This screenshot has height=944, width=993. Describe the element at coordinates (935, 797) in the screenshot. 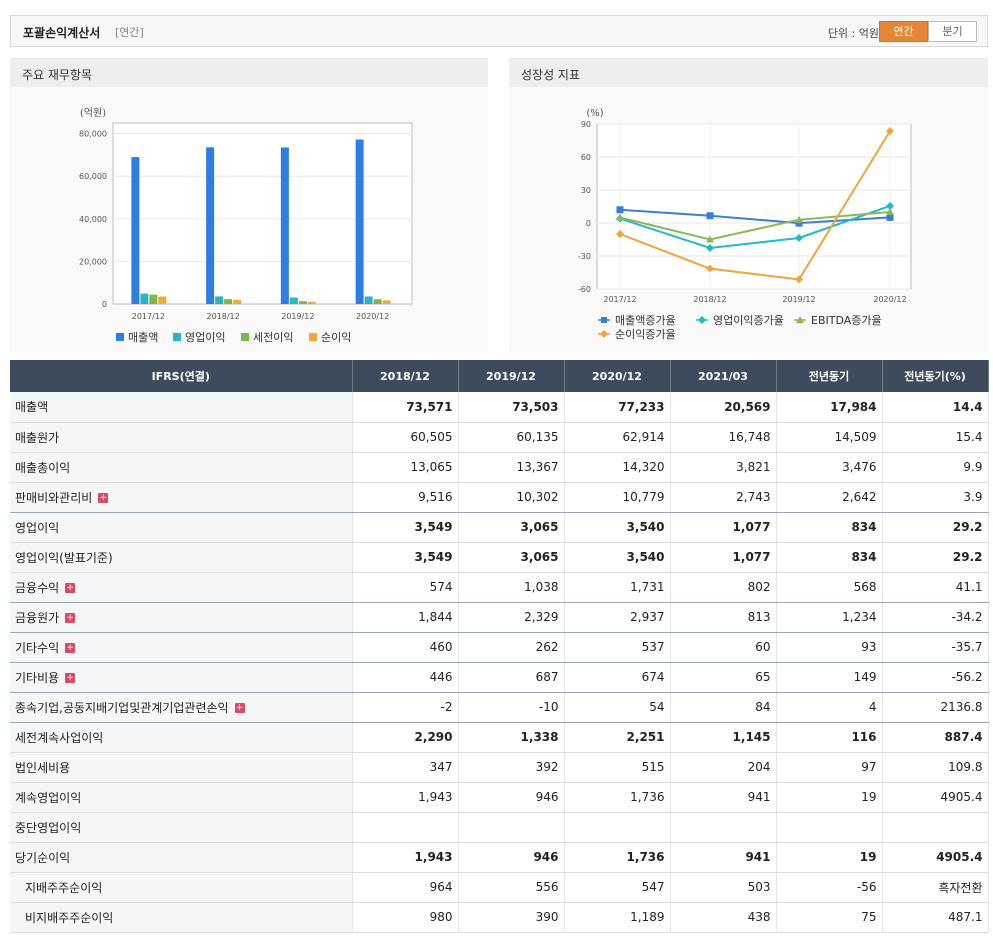

I see `table-cell: 4905.4` at that location.